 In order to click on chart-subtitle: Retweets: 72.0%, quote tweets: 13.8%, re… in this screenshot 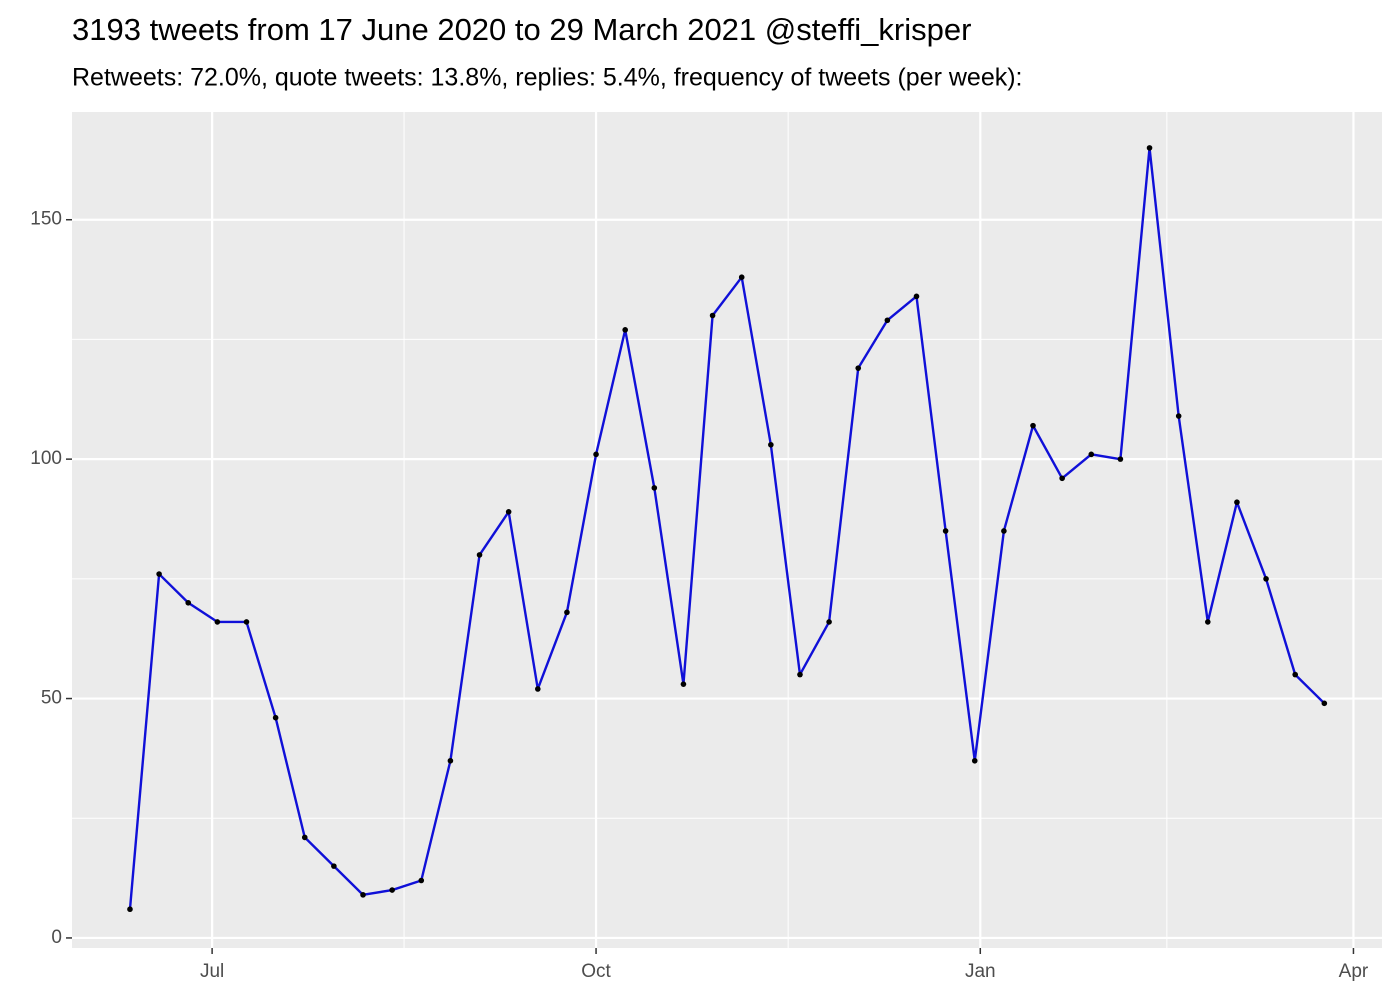, I will do `click(547, 78)`.